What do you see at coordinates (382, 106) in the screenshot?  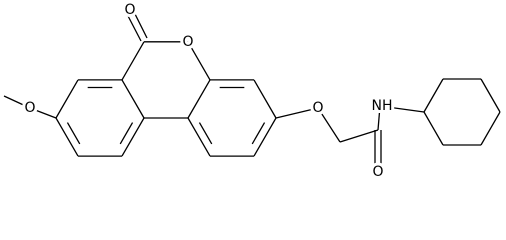 I see `atom-label: NH` at bounding box center [382, 106].